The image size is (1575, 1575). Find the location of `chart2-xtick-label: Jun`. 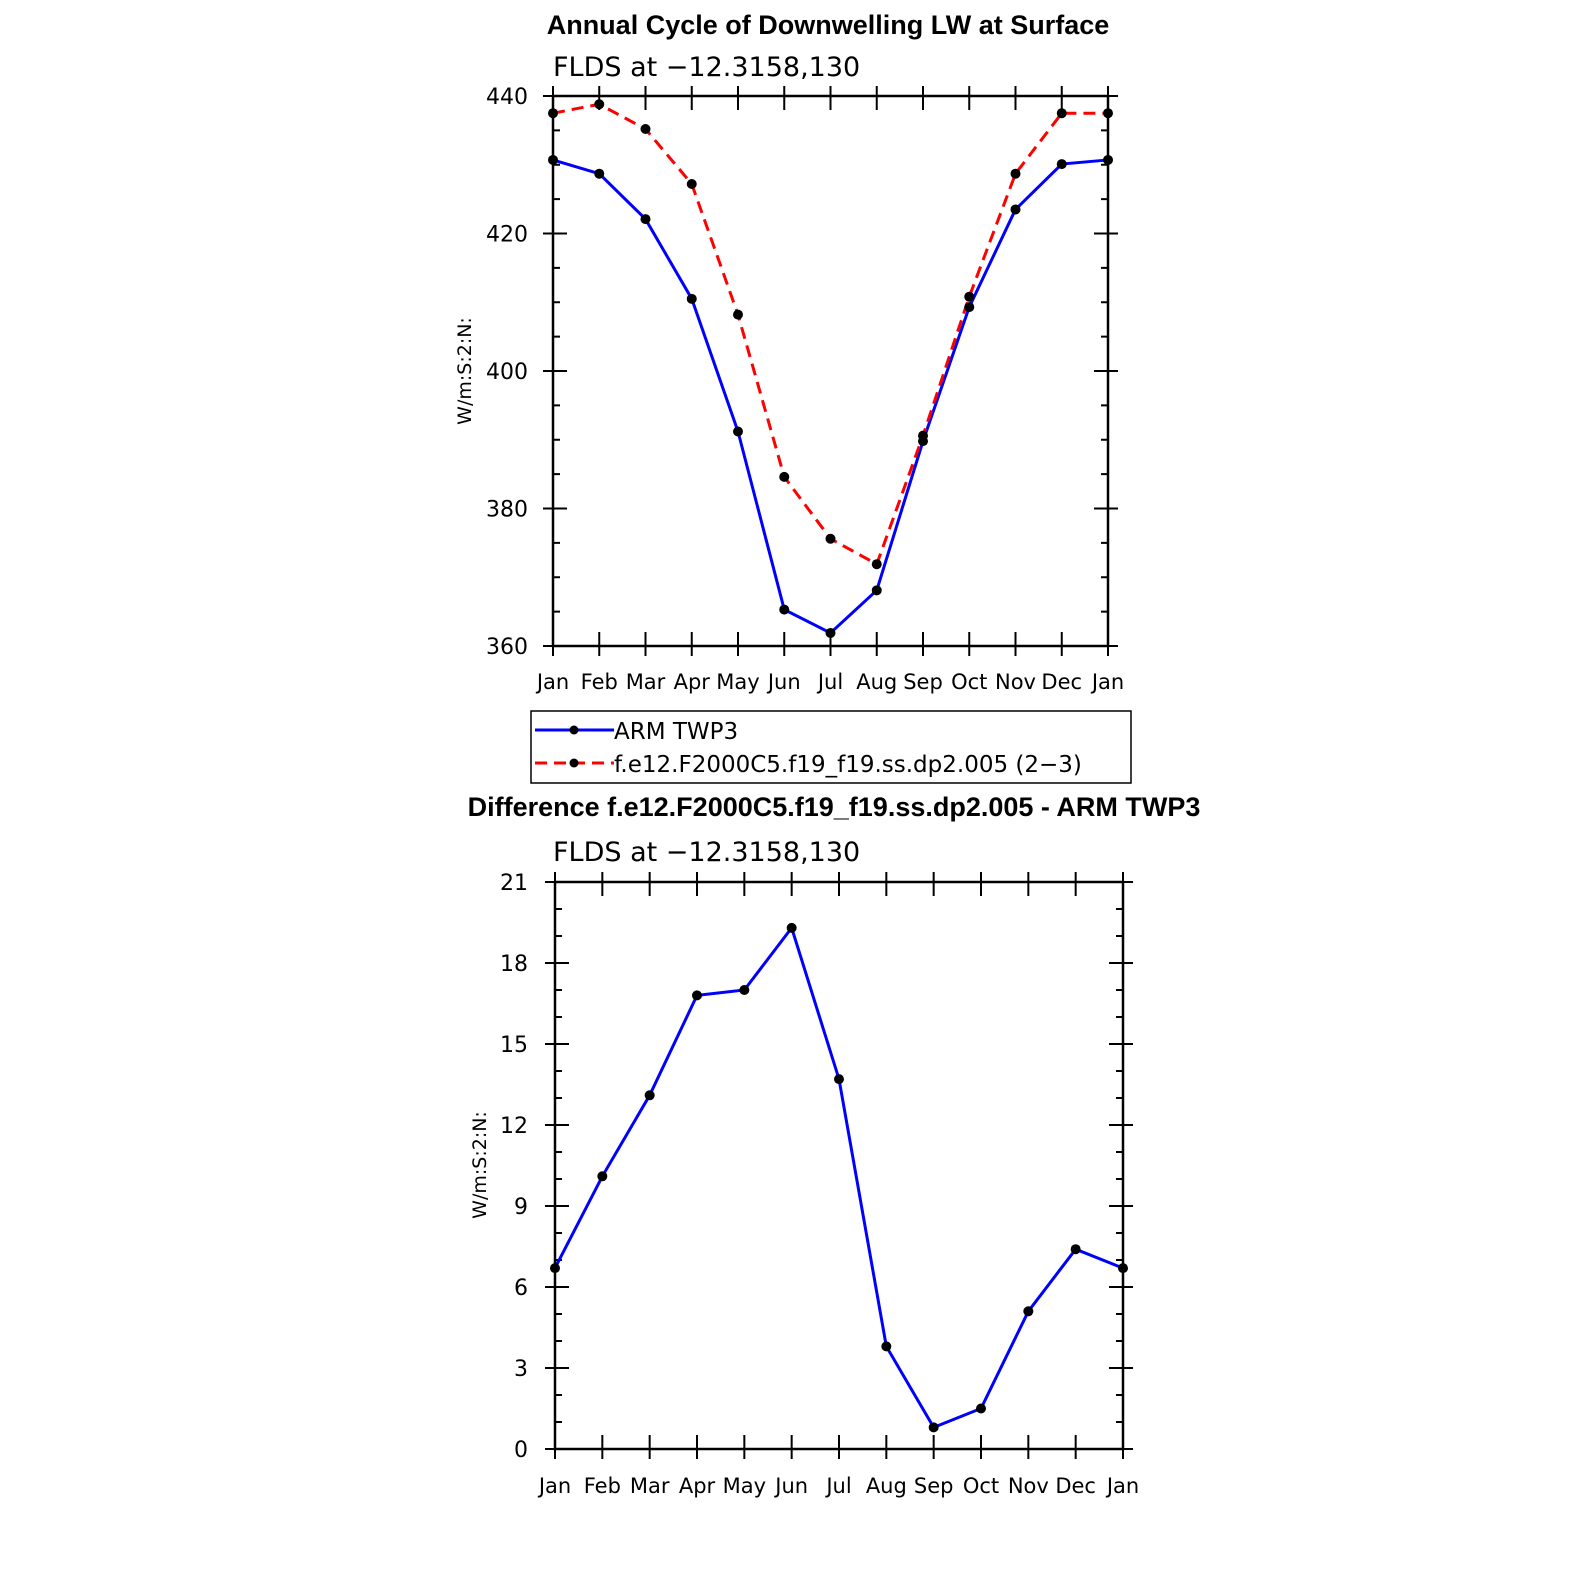

chart2-xtick-label: Jun is located at coordinates (790, 1486).